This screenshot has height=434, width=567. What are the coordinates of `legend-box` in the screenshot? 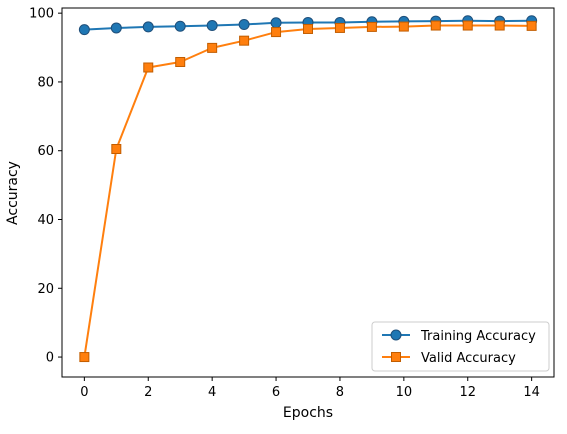 It's located at (460, 346).